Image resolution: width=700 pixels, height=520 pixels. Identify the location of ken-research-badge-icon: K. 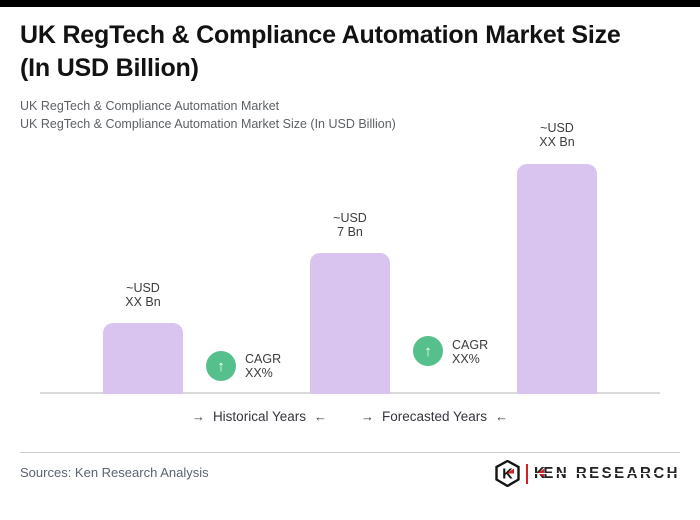
(507, 473).